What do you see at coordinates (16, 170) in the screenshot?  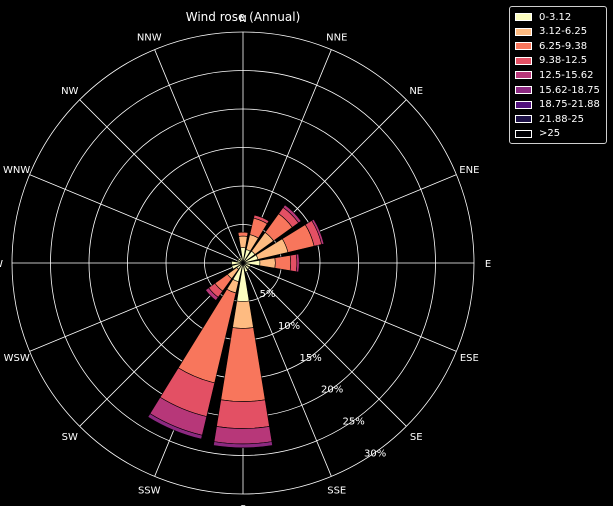 I see `direction-label: WNW` at bounding box center [16, 170].